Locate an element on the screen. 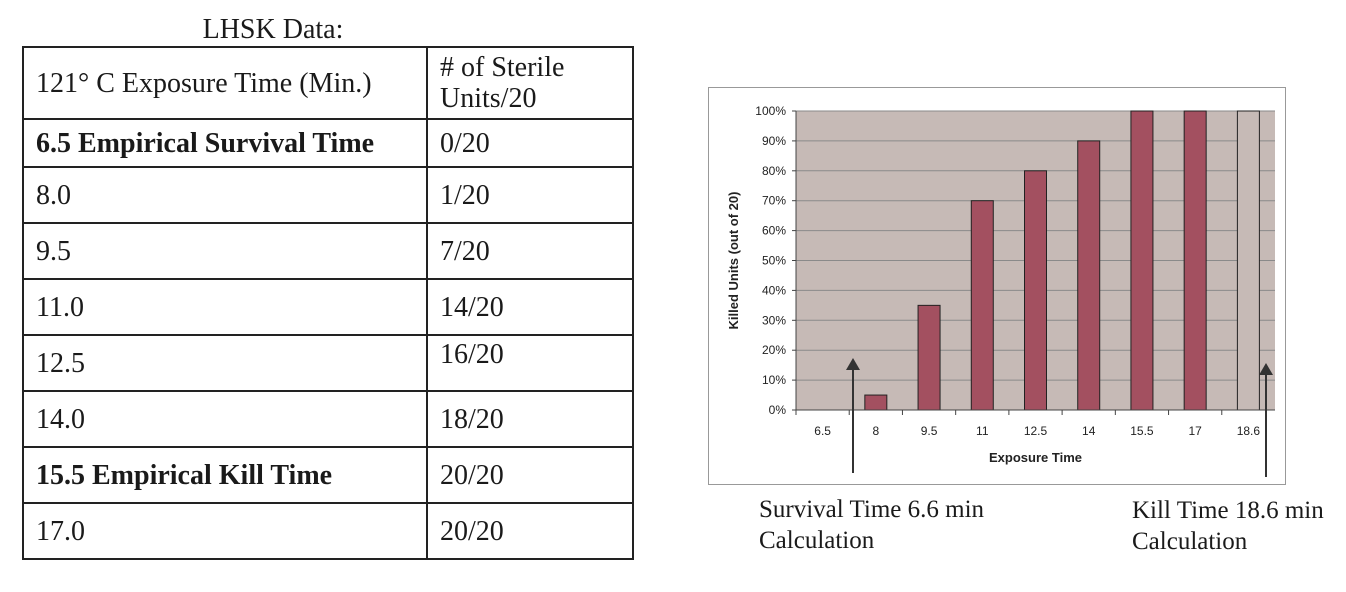 This screenshot has width=1346, height=592. cell-sterile-units: 18/20 is located at coordinates (530, 419).